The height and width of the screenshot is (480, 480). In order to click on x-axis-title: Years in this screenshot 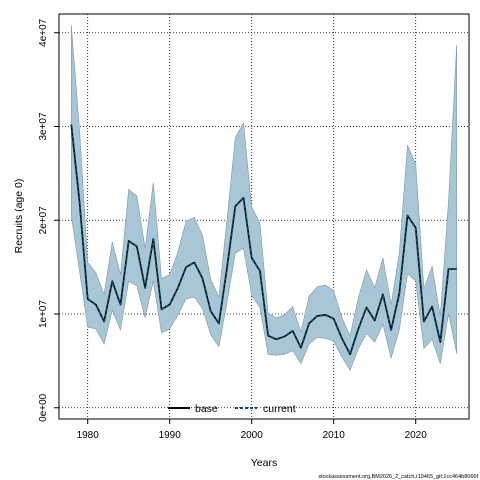, I will do `click(264, 463)`.